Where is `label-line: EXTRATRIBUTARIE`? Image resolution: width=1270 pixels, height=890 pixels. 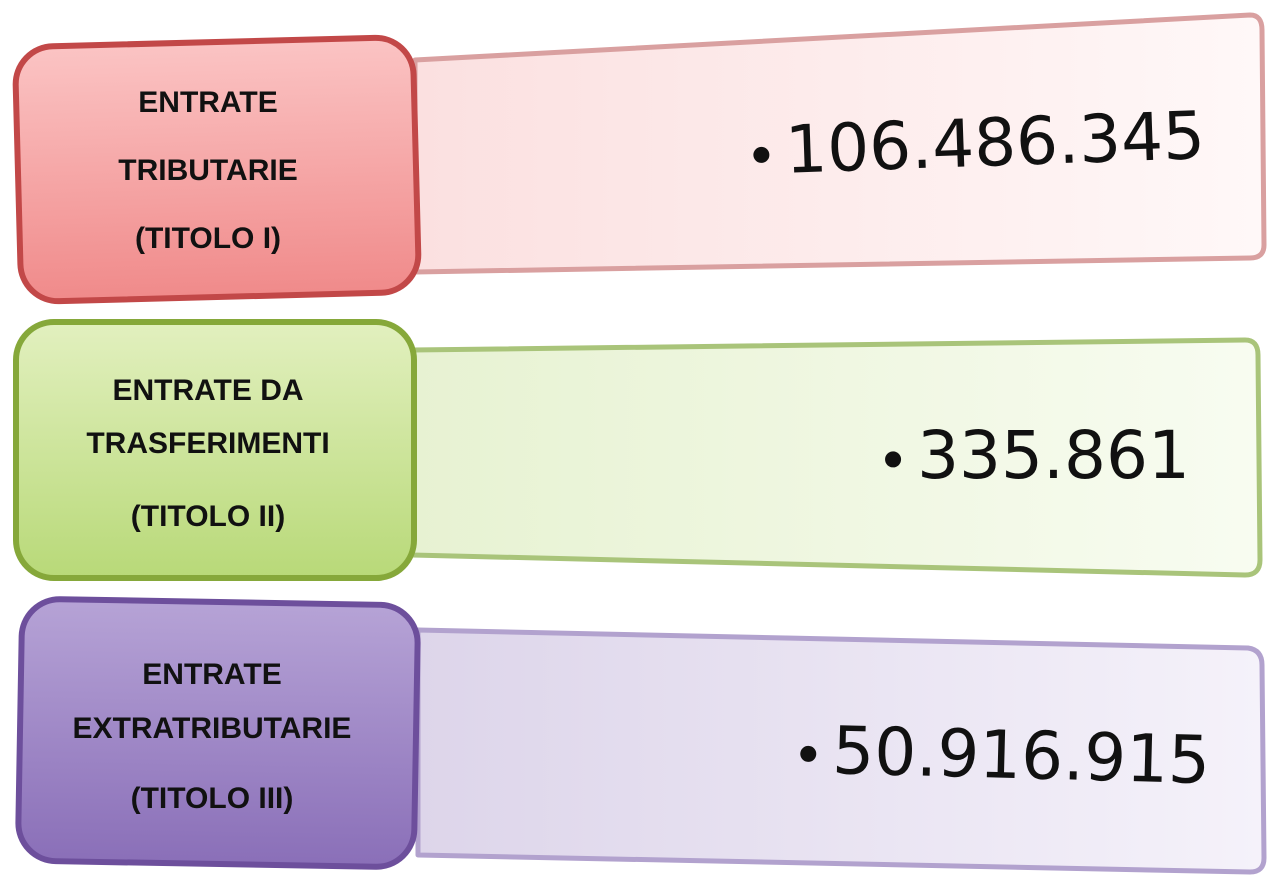
label-line: EXTRATRIBUTARIE is located at coordinates (212, 728).